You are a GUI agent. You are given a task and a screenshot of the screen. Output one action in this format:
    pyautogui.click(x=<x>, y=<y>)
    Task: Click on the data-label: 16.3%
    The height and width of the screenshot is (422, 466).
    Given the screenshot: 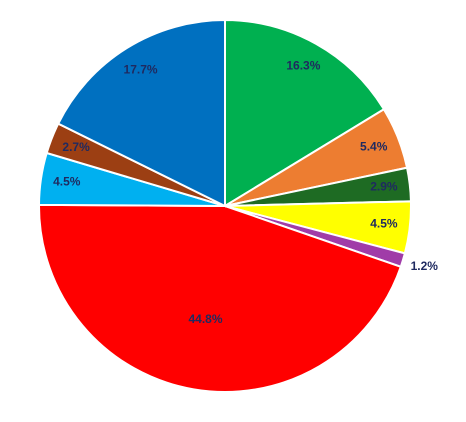 What is the action you would take?
    pyautogui.click(x=303, y=66)
    